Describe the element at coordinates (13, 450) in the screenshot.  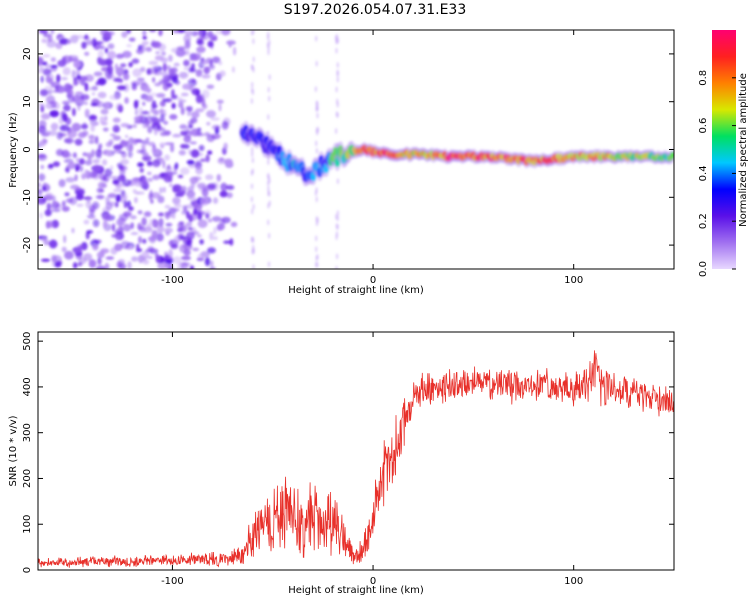
I see `snr-y-label: SNR (10 * v/v)` at that location.